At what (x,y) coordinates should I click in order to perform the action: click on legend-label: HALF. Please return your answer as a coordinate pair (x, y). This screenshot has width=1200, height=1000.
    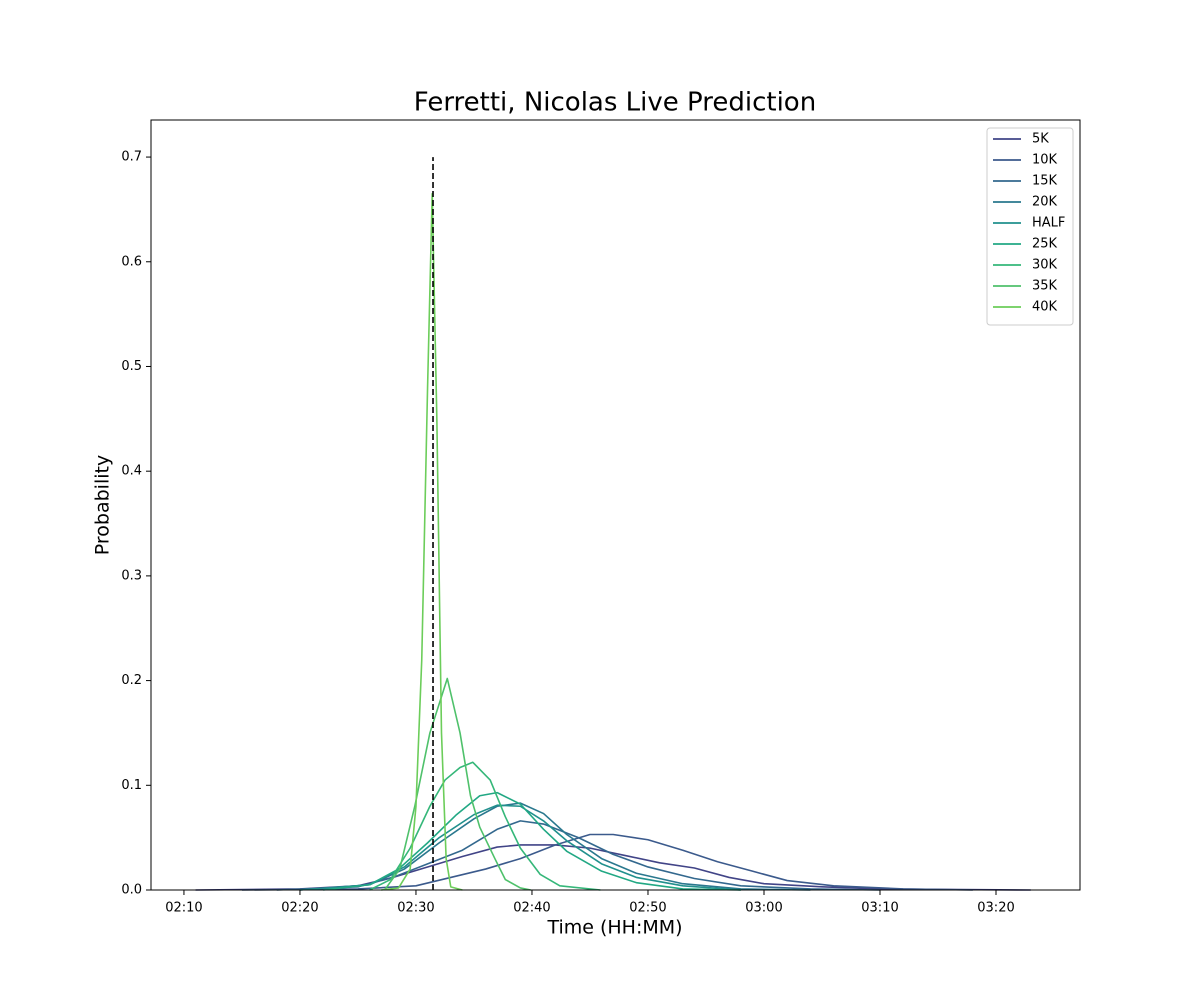
    Looking at the image, I should click on (1048, 223).